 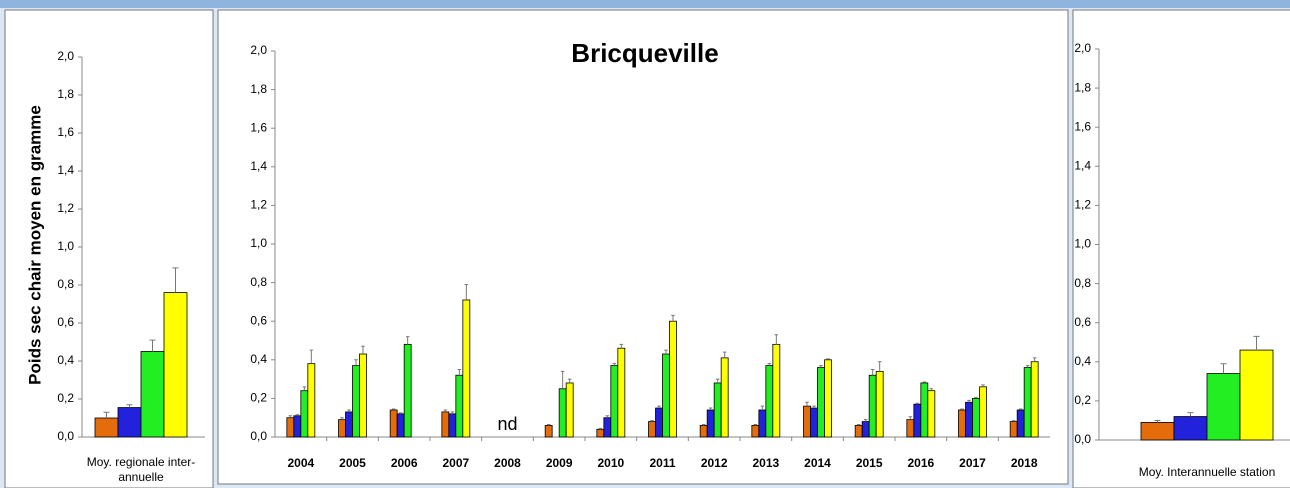 I want to click on x-tick-label: 2014, so click(x=817, y=463).